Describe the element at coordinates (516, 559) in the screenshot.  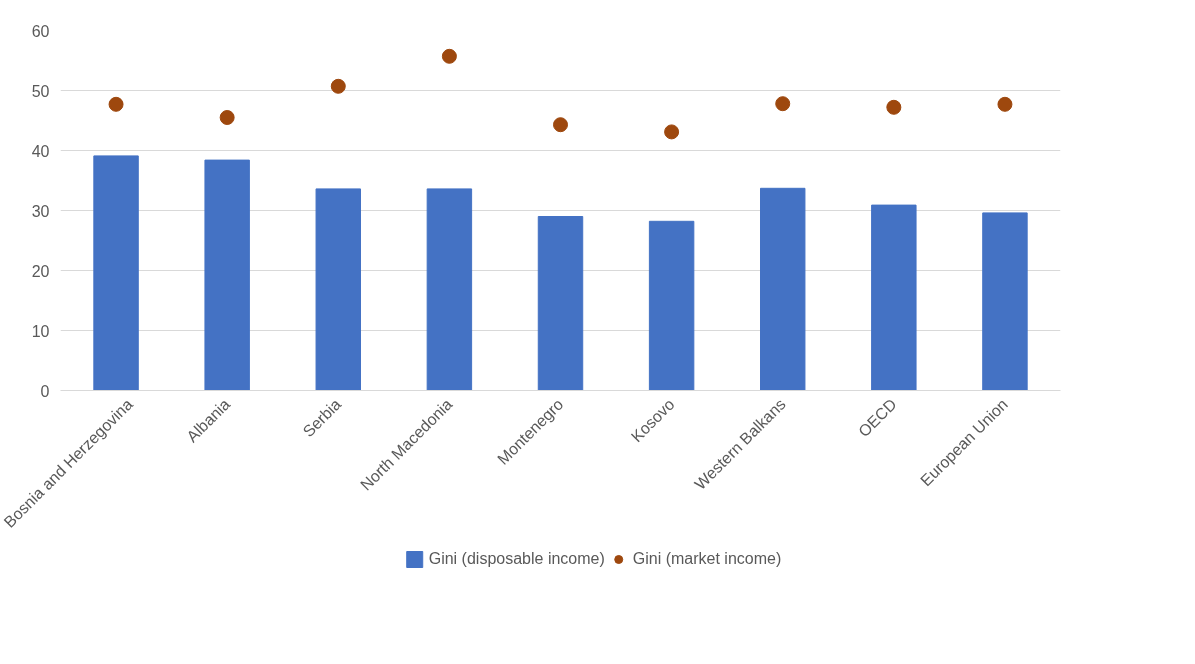
I see `legend-label: Gini (disposable income)` at that location.